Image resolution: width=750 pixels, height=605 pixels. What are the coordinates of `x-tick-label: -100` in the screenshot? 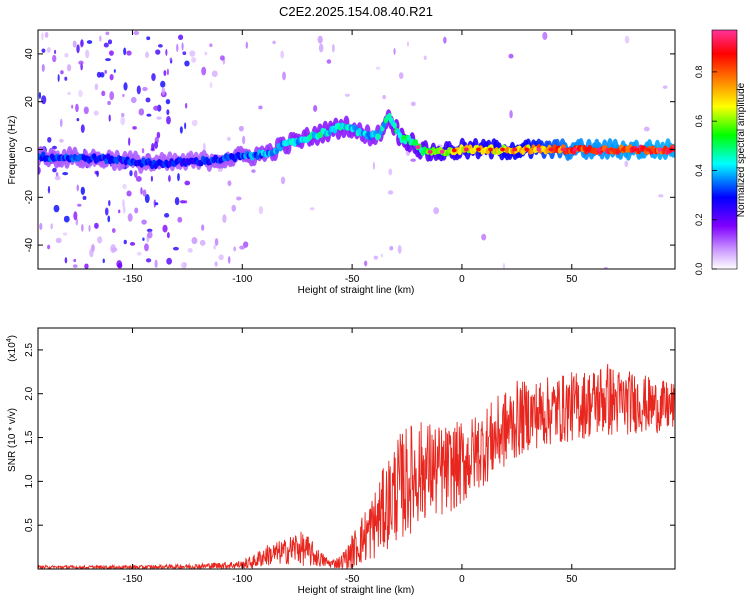 It's located at (242, 279).